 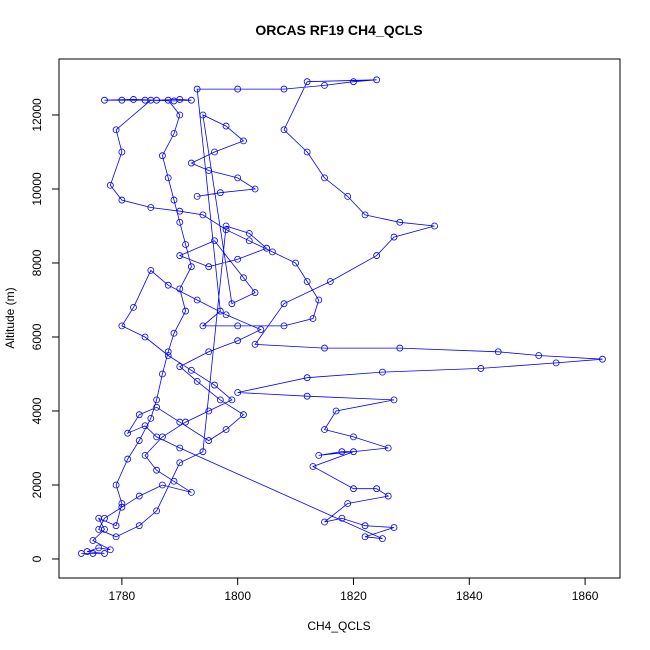 I want to click on y-tick-label: 0, so click(x=37, y=558).